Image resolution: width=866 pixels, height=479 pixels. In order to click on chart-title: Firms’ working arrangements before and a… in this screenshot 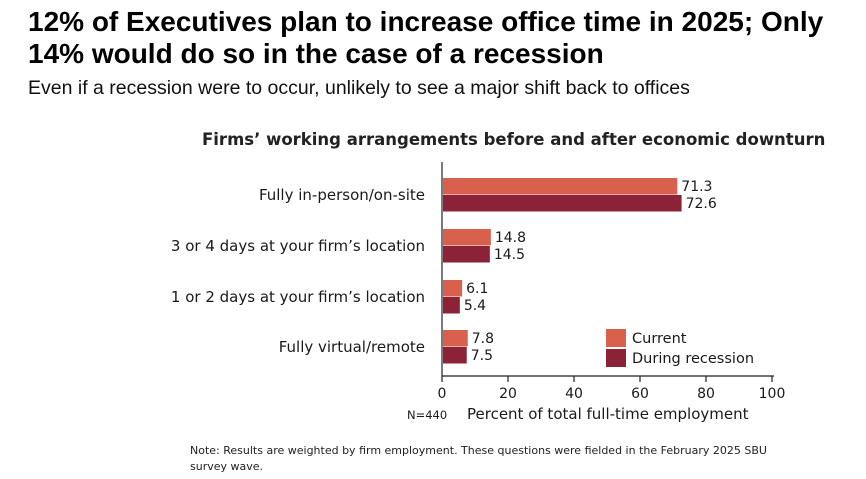, I will do `click(513, 139)`.